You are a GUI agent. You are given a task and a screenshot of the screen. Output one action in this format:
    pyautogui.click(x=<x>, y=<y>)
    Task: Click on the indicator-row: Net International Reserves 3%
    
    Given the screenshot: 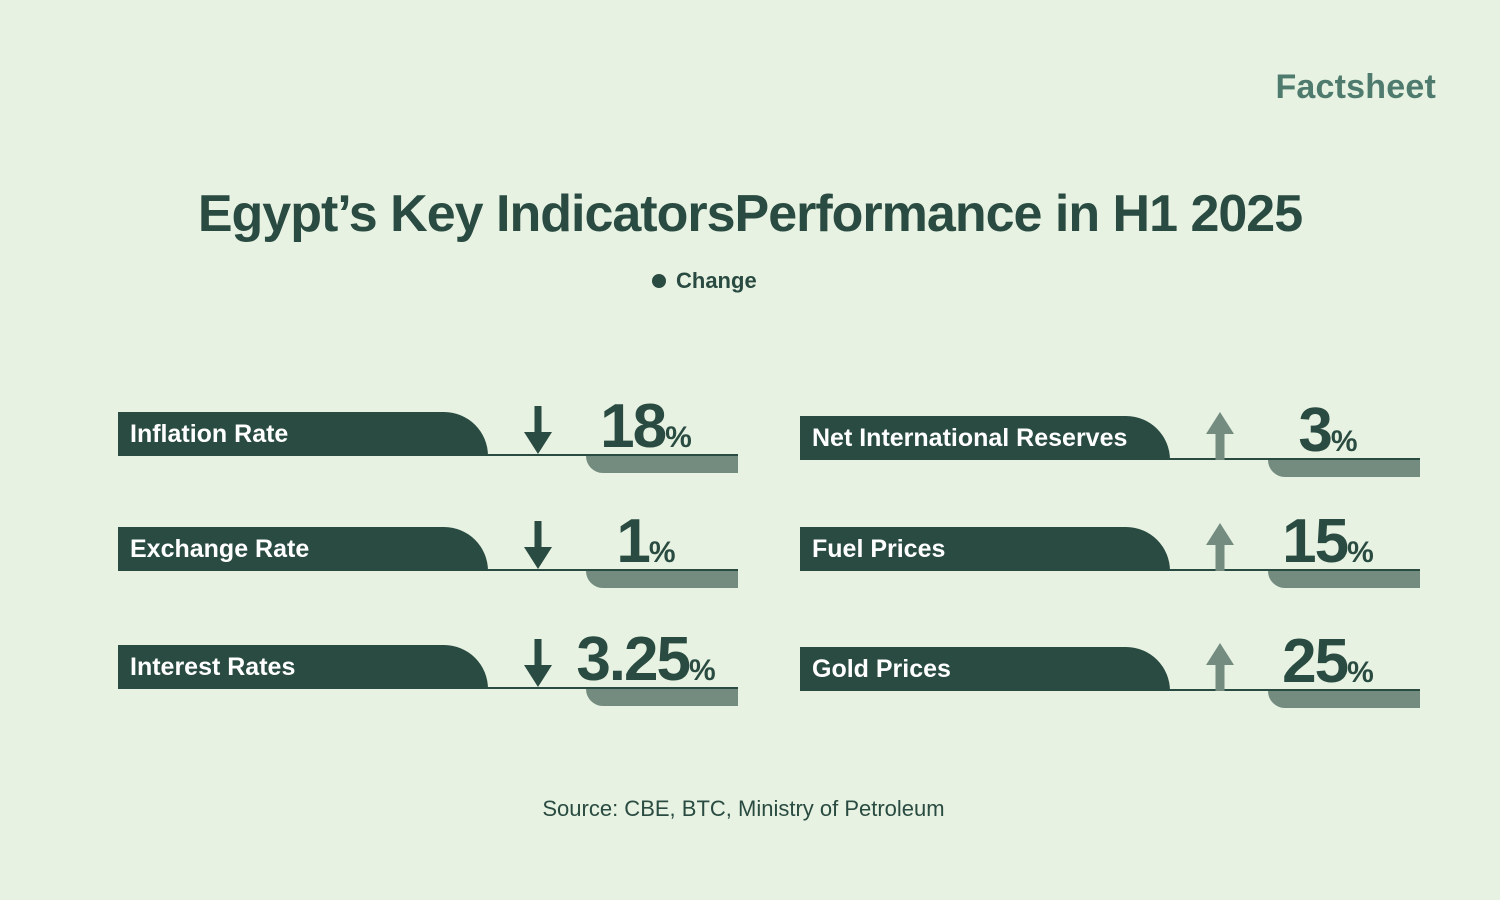 What is the action you would take?
    pyautogui.click(x=1110, y=440)
    